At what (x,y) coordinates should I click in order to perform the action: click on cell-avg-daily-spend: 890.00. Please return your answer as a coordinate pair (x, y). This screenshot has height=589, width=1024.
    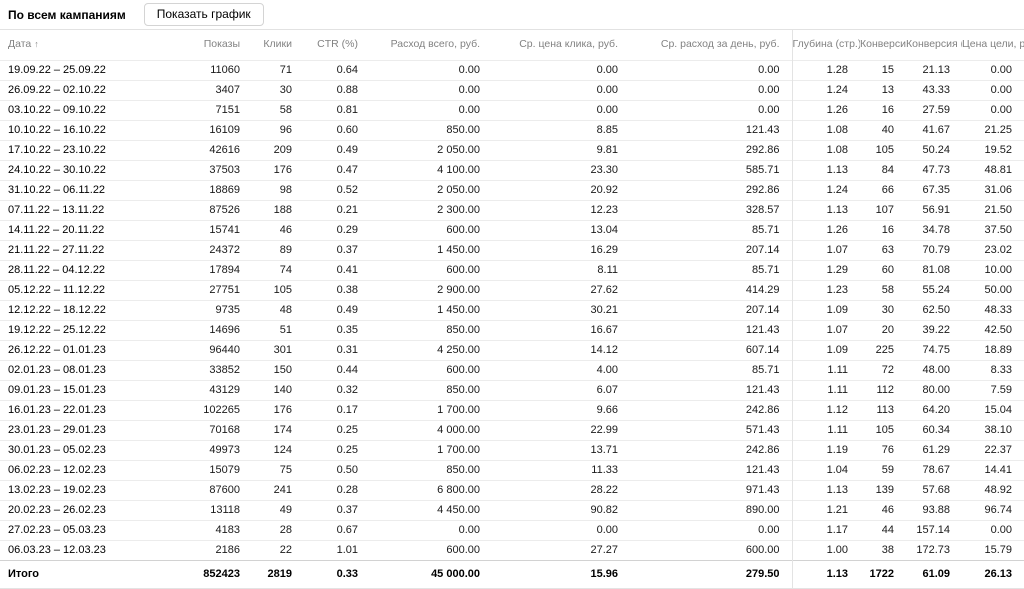
    Looking at the image, I should click on (711, 510).